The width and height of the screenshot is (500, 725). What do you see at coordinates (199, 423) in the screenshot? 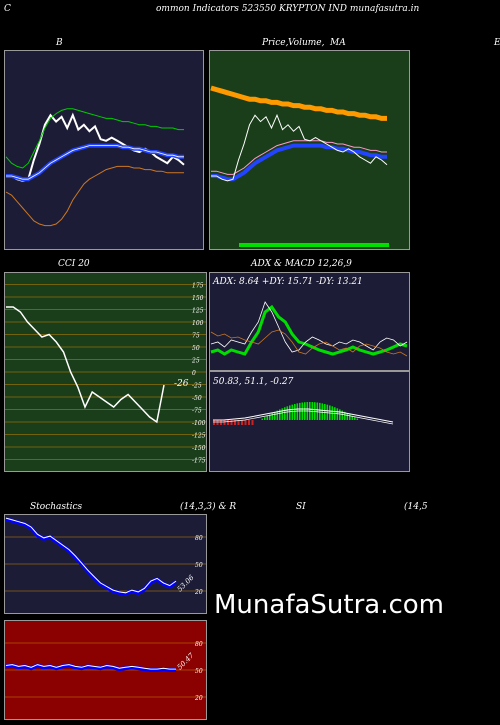
I see `cci-tick-label: -100` at bounding box center [199, 423].